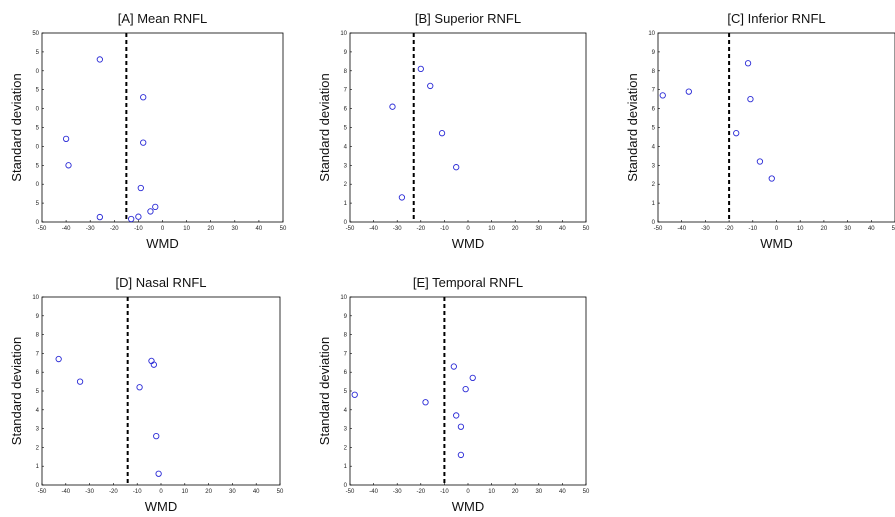 This screenshot has width=895, height=517. I want to click on chart-title-mean: [A] Mean RNFL, so click(163, 18).